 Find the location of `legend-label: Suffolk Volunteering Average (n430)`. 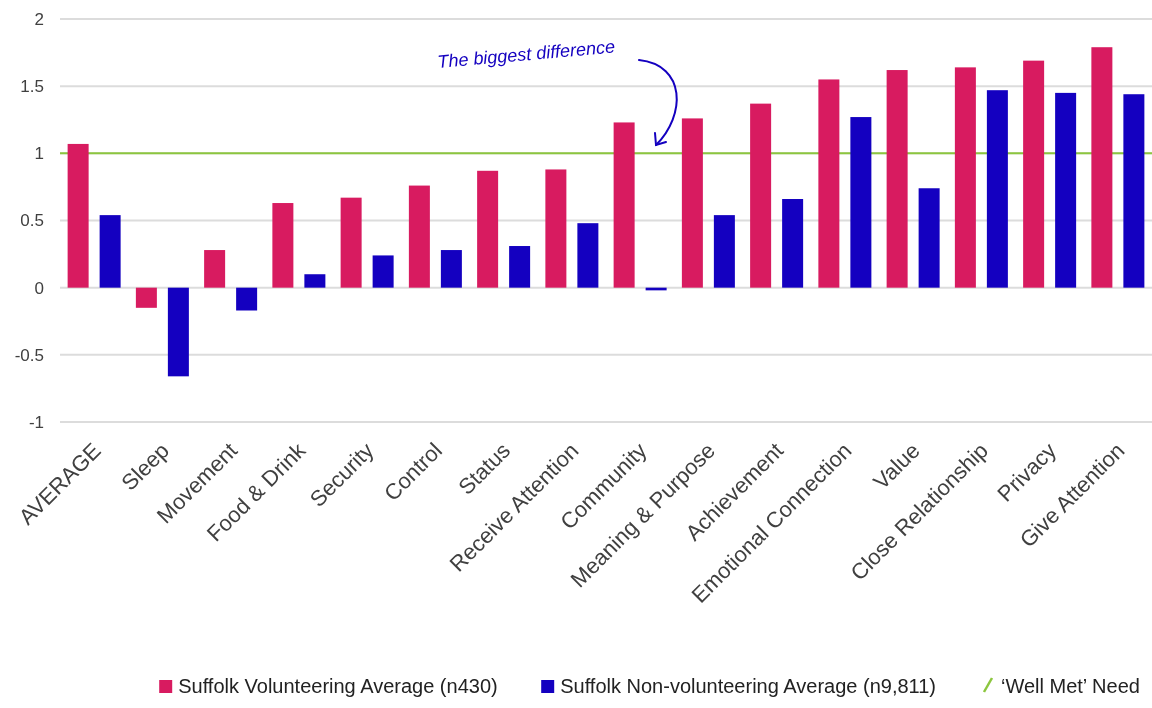

legend-label: Suffolk Volunteering Average (n430) is located at coordinates (338, 686).